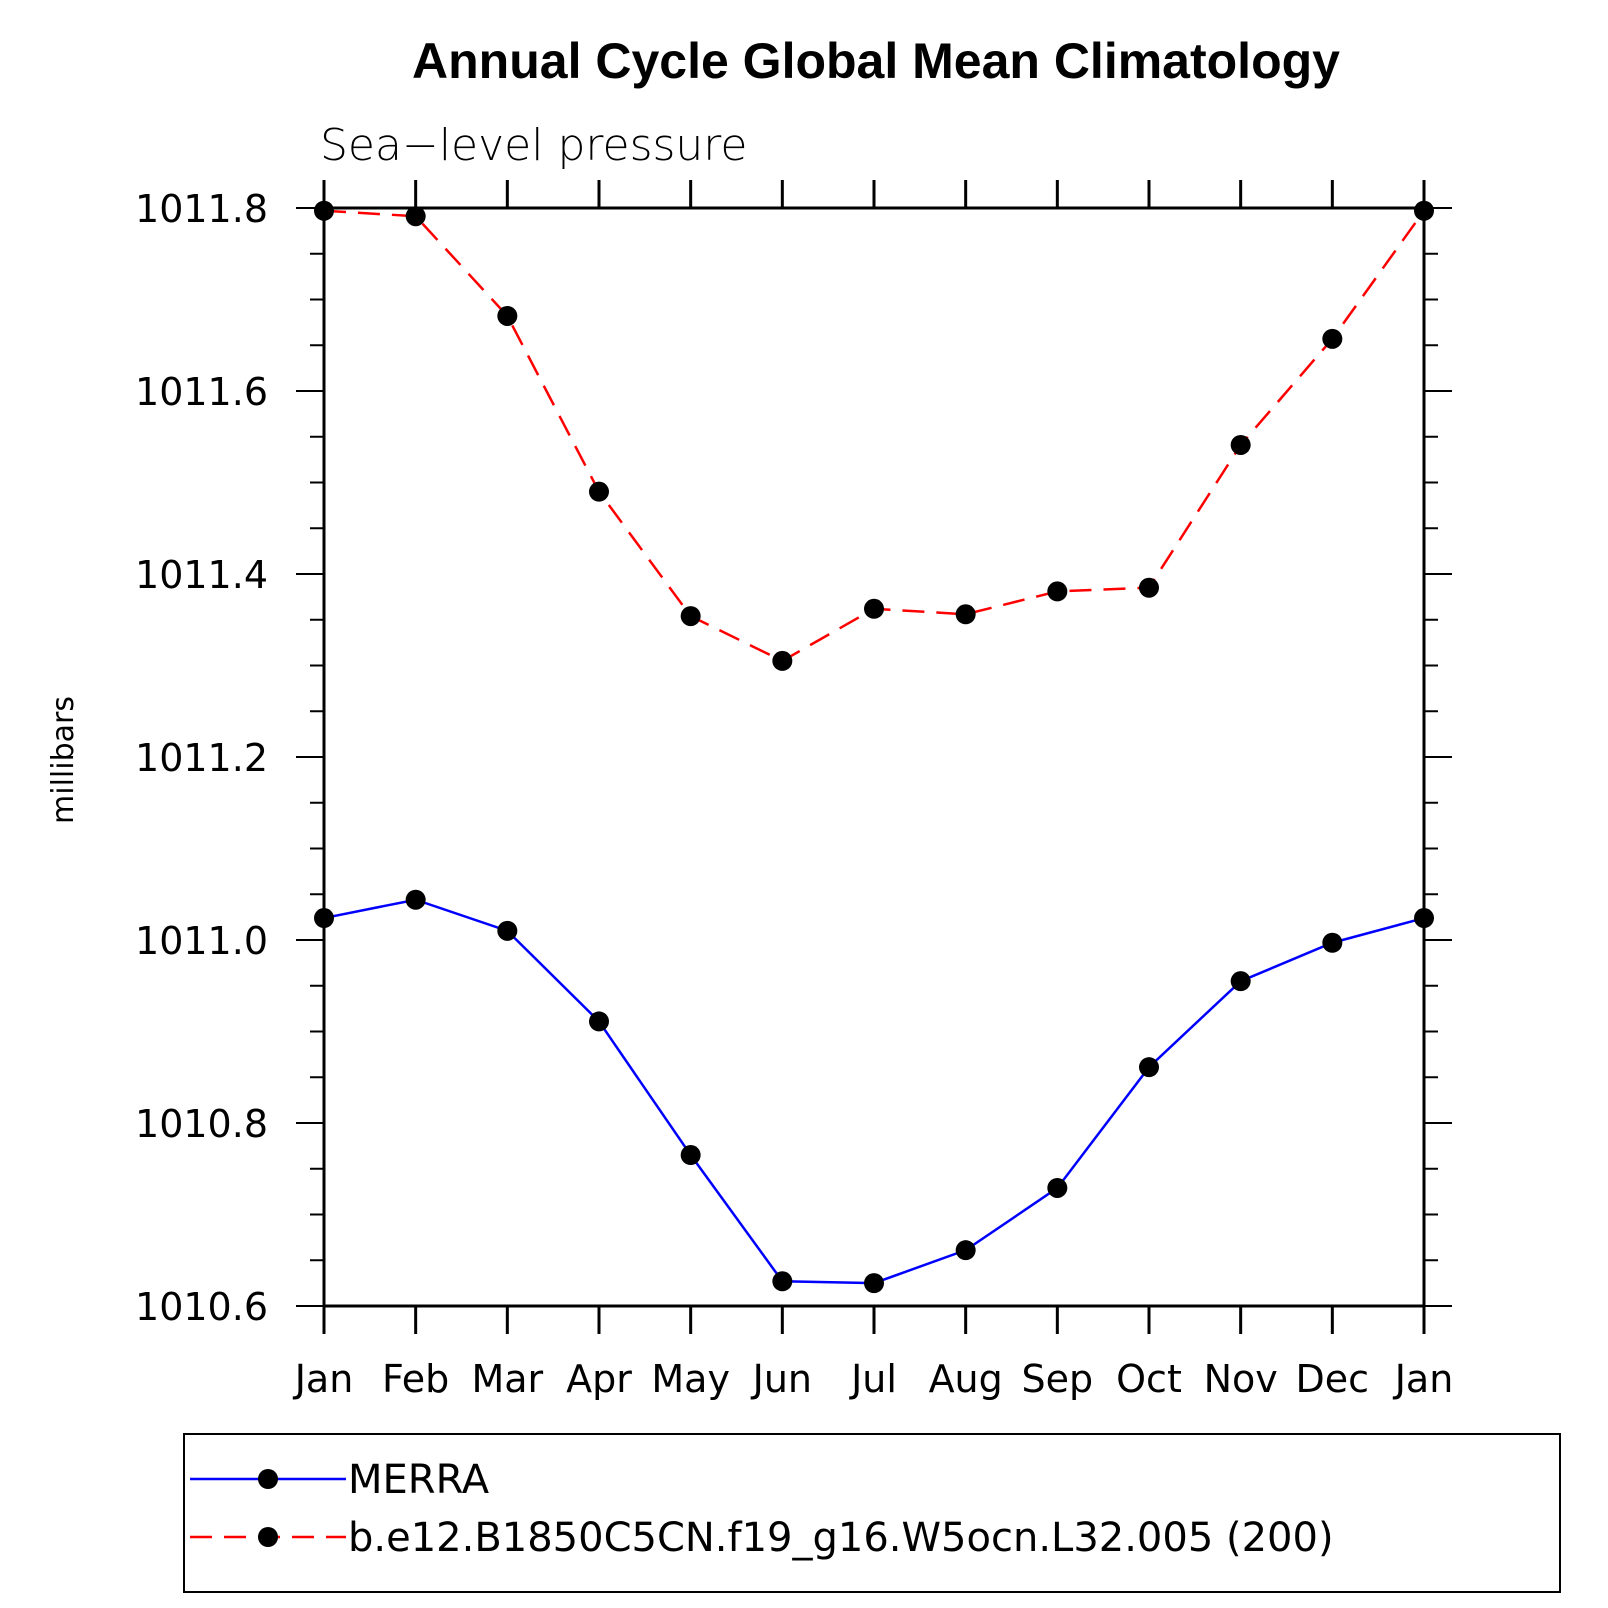 This screenshot has height=1608, width=1608. What do you see at coordinates (201, 392) in the screenshot?
I see `y-tick-label: 1011.6` at bounding box center [201, 392].